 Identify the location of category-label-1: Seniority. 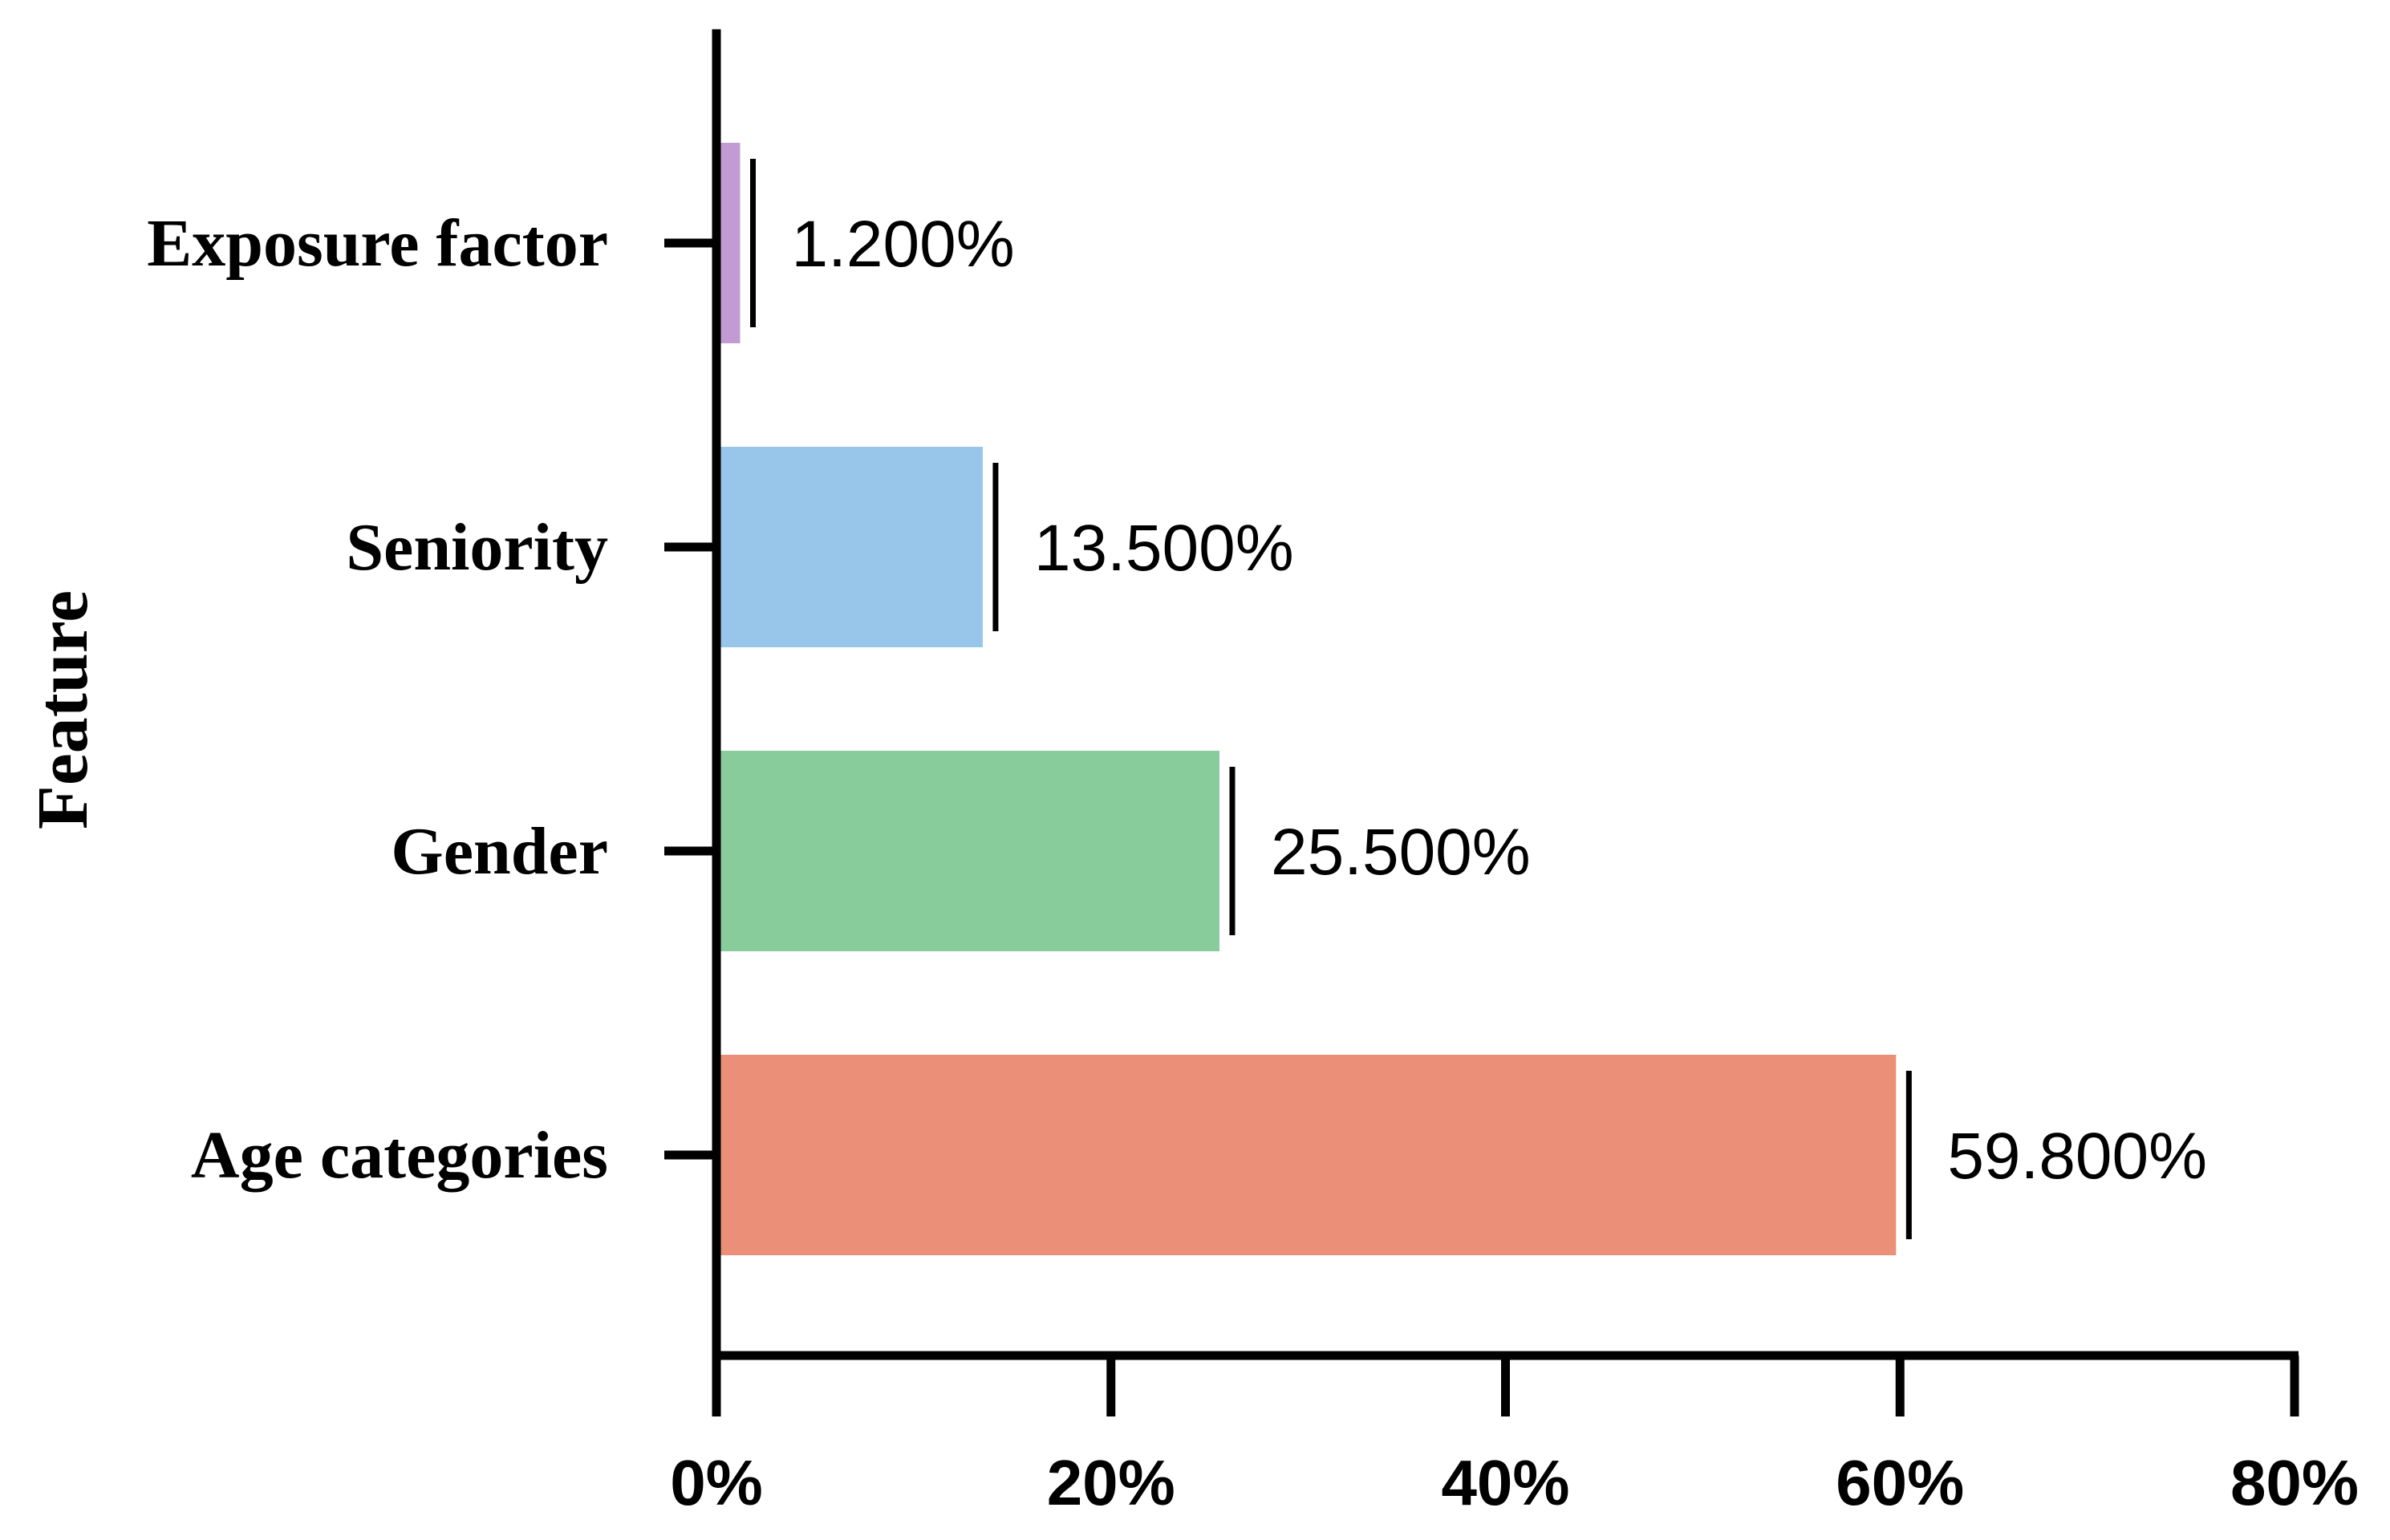
(477, 547).